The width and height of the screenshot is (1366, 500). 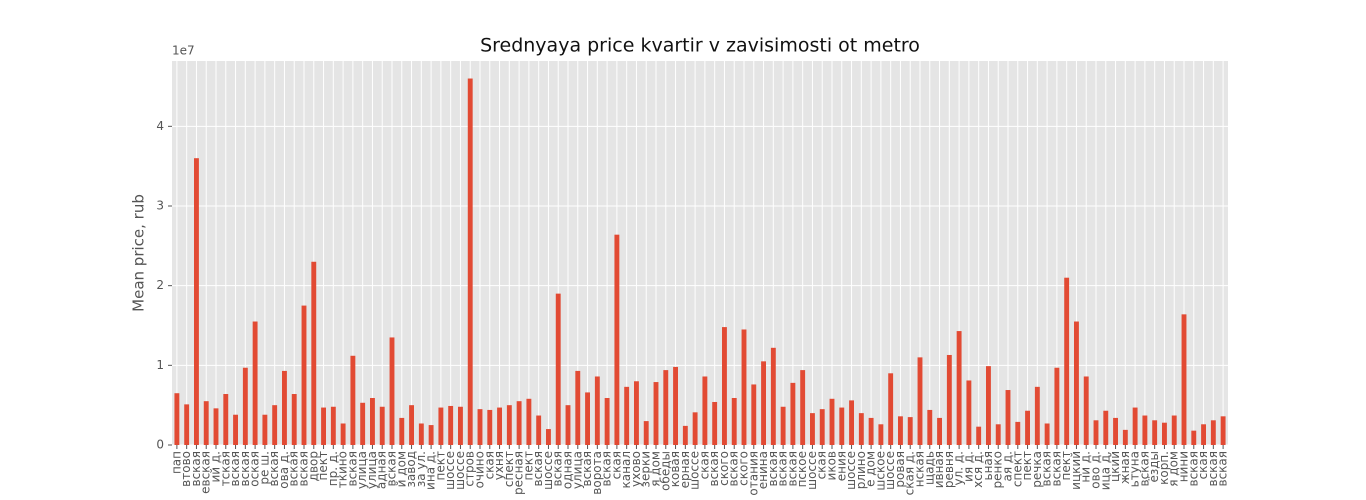 I want to click on x-tick-label: ковая, so click(x=675, y=469).